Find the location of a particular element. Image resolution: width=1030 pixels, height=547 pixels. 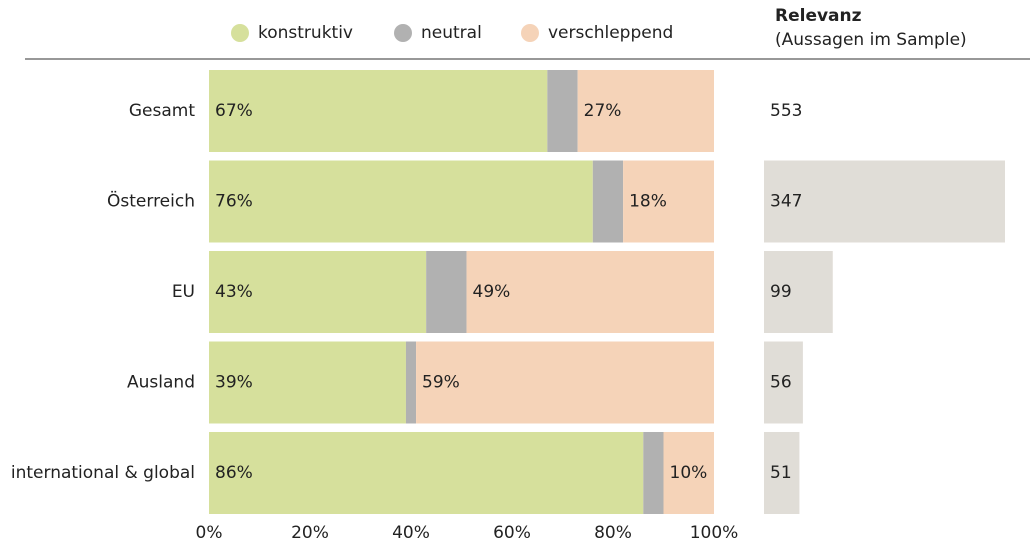

relevanz-title: Relevanz is located at coordinates (818, 16).